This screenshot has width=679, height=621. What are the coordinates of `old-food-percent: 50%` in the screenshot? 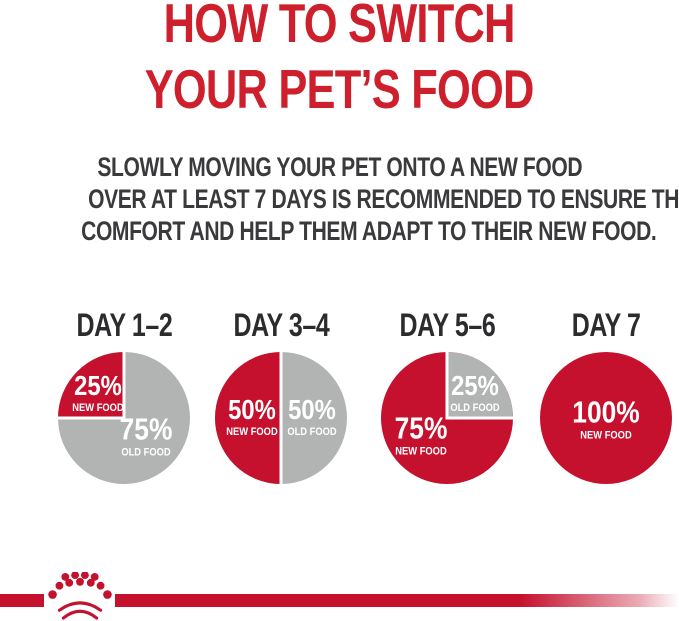 It's located at (312, 409).